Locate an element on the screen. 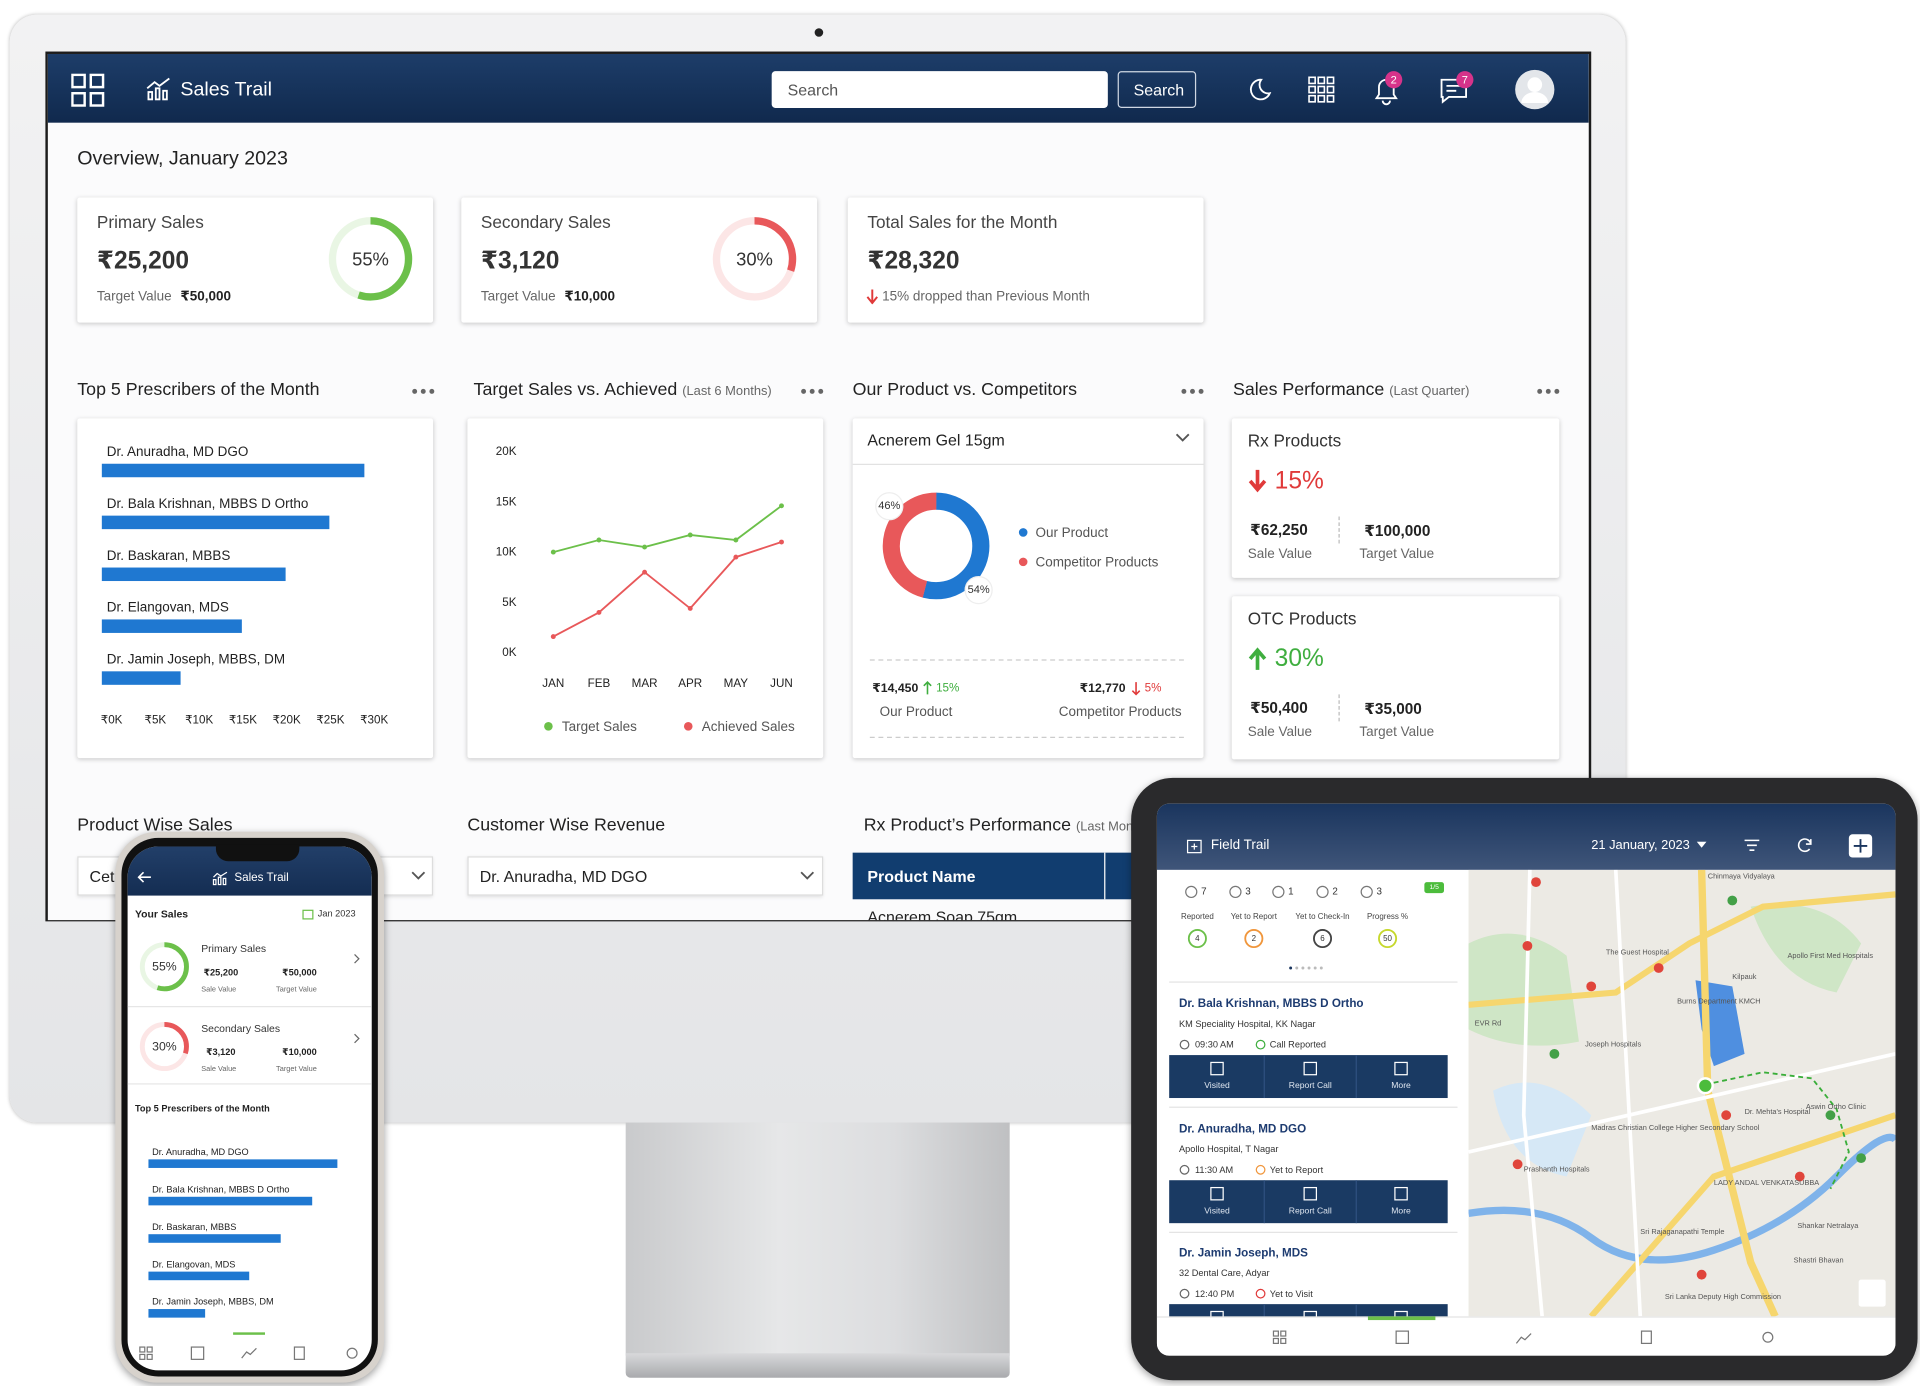 This screenshot has width=1920, height=1386. section-title: Customer Wise Revenue is located at coordinates (566, 825).